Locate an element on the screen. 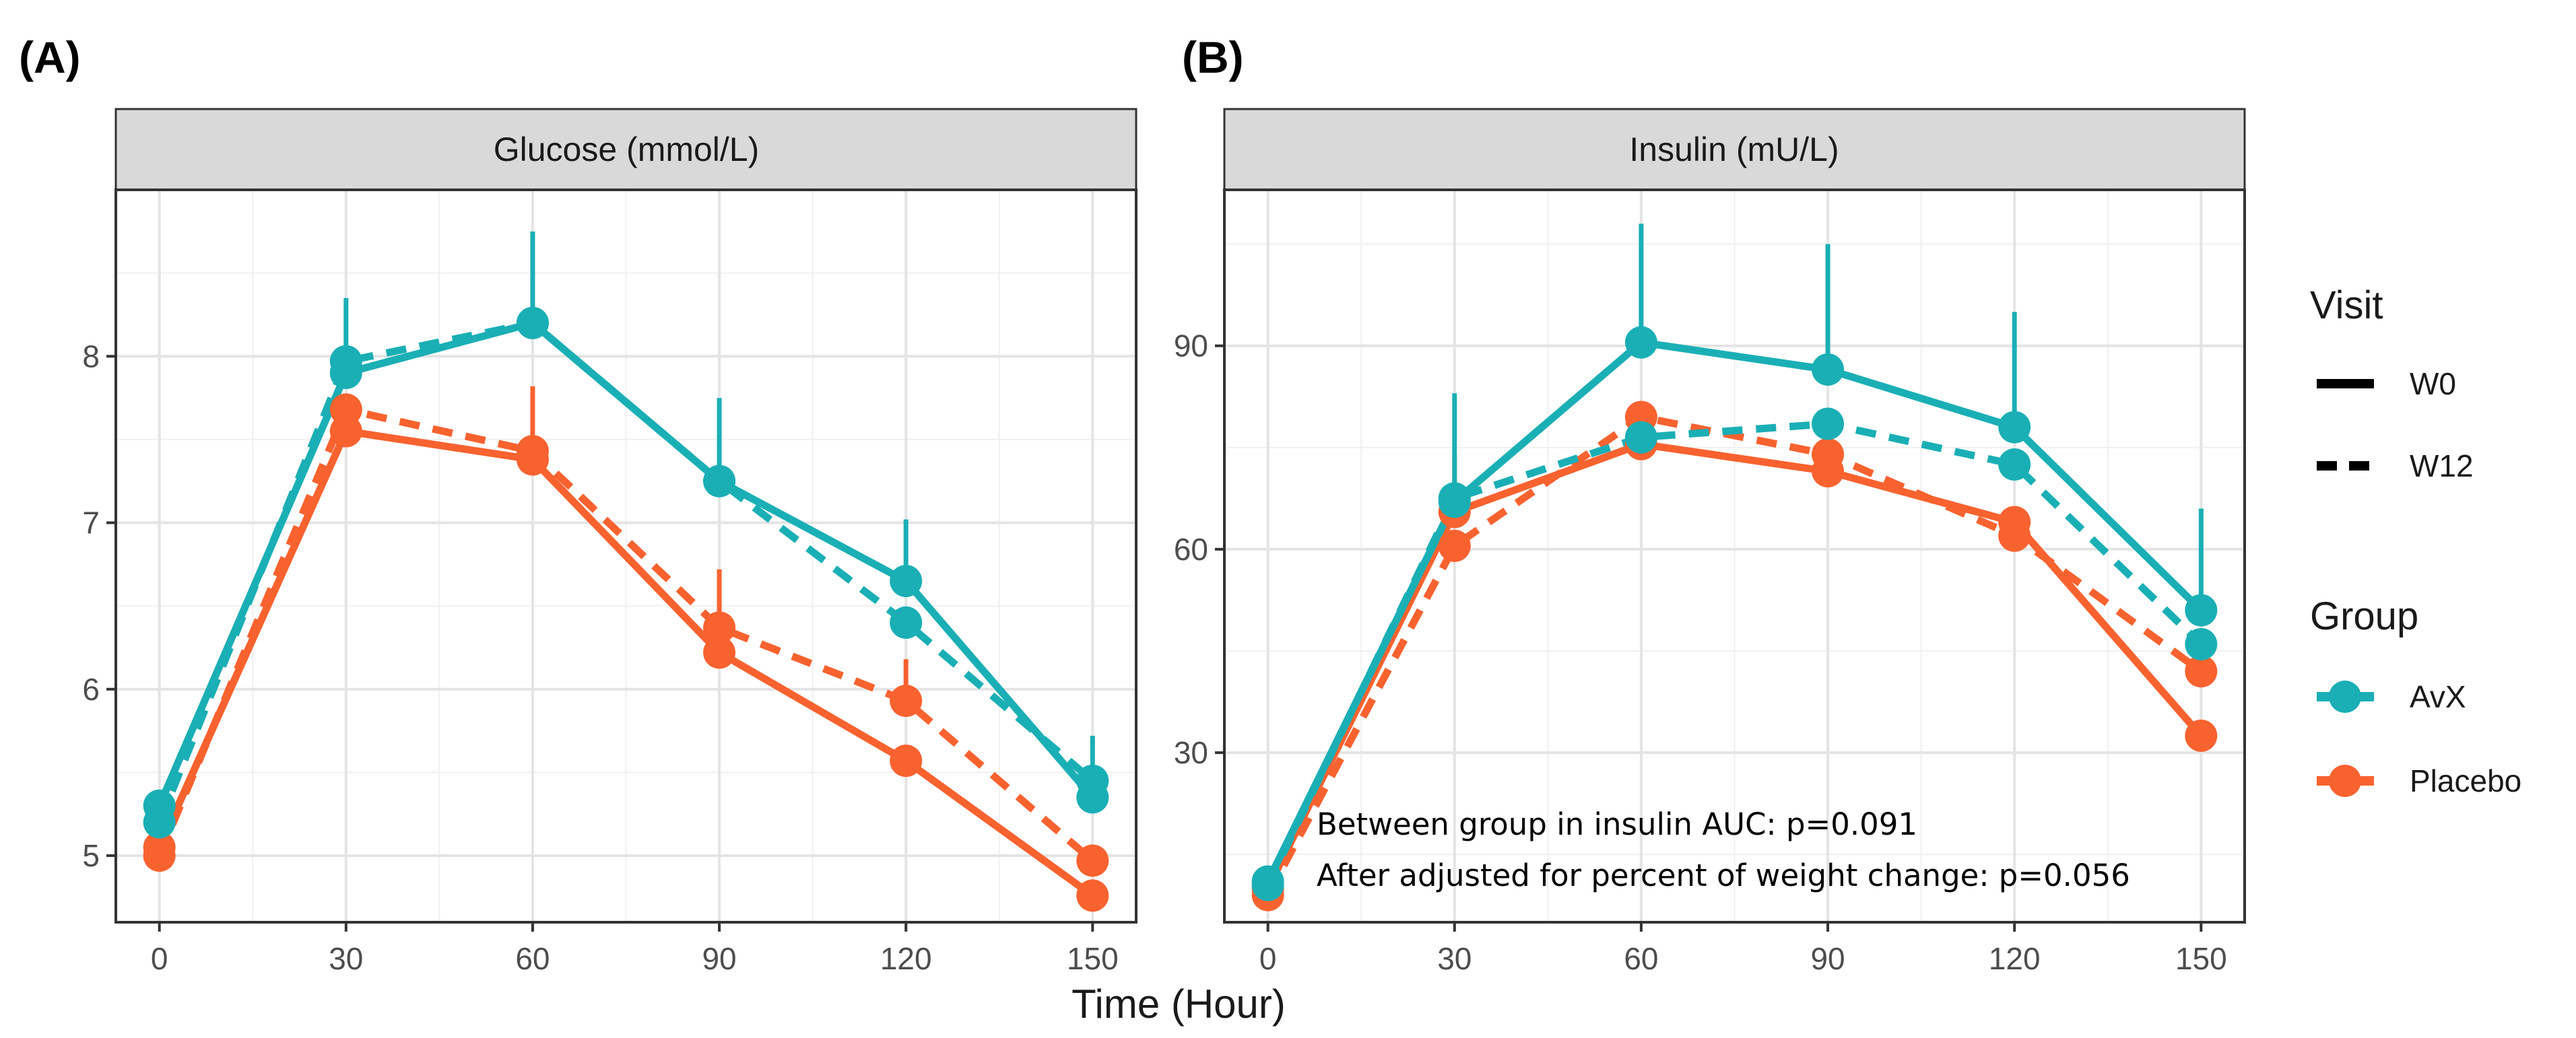  strip-title-a: Glucose (mmol/L) is located at coordinates (627, 150).